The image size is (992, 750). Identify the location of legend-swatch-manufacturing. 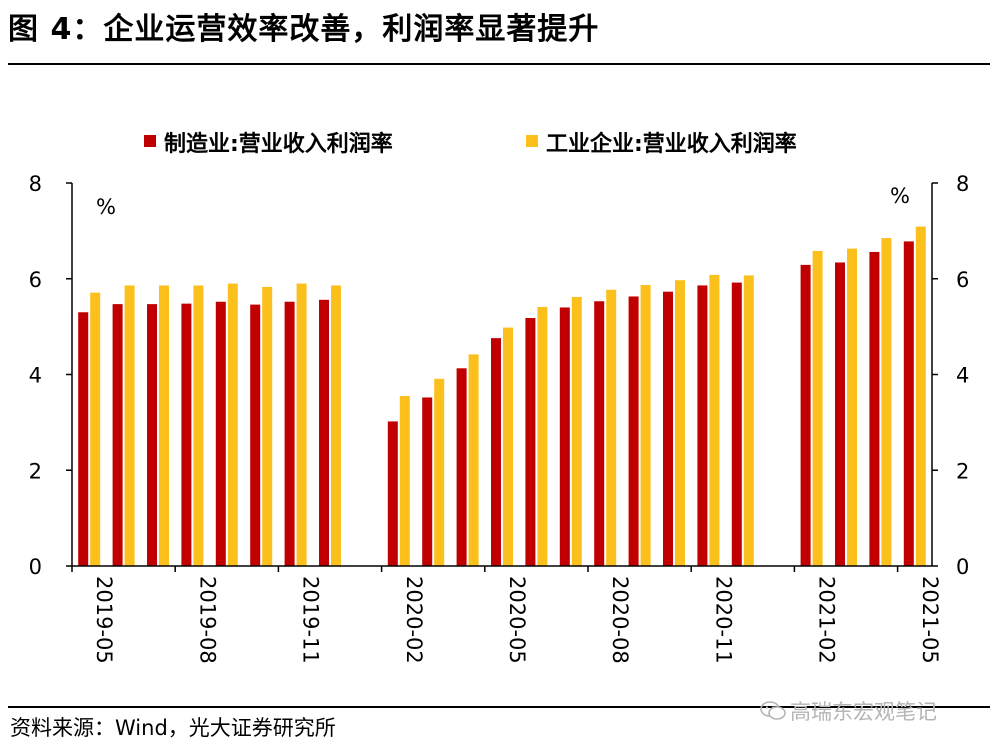
(150, 141).